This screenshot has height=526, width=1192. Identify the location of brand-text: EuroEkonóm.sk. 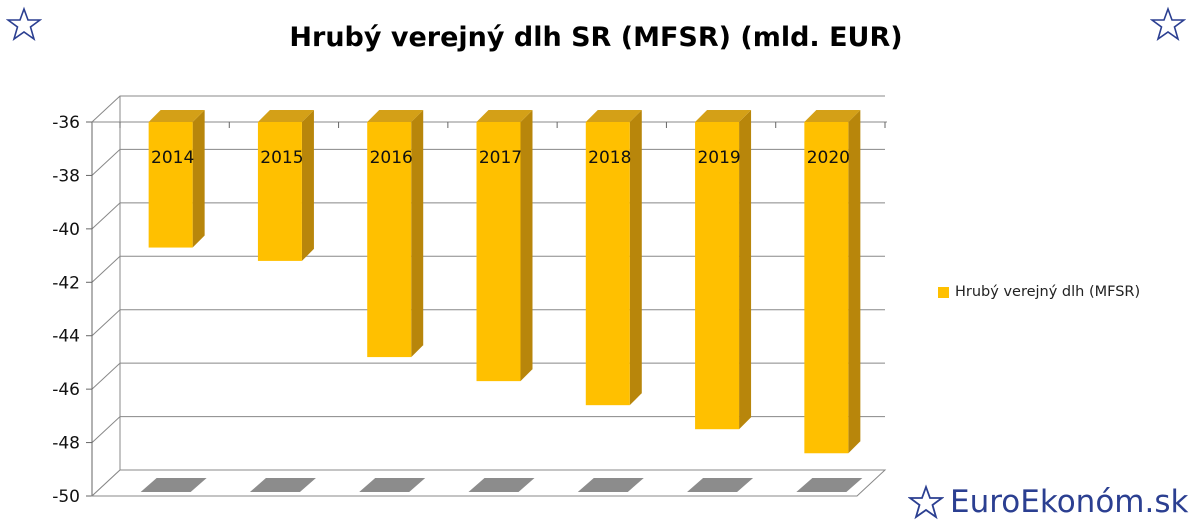
(1069, 502).